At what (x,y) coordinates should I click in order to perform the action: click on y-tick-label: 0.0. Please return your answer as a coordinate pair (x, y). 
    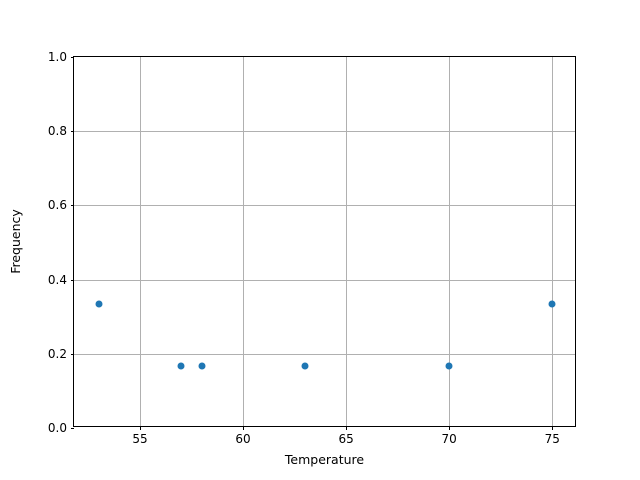
    Looking at the image, I should click on (57, 428).